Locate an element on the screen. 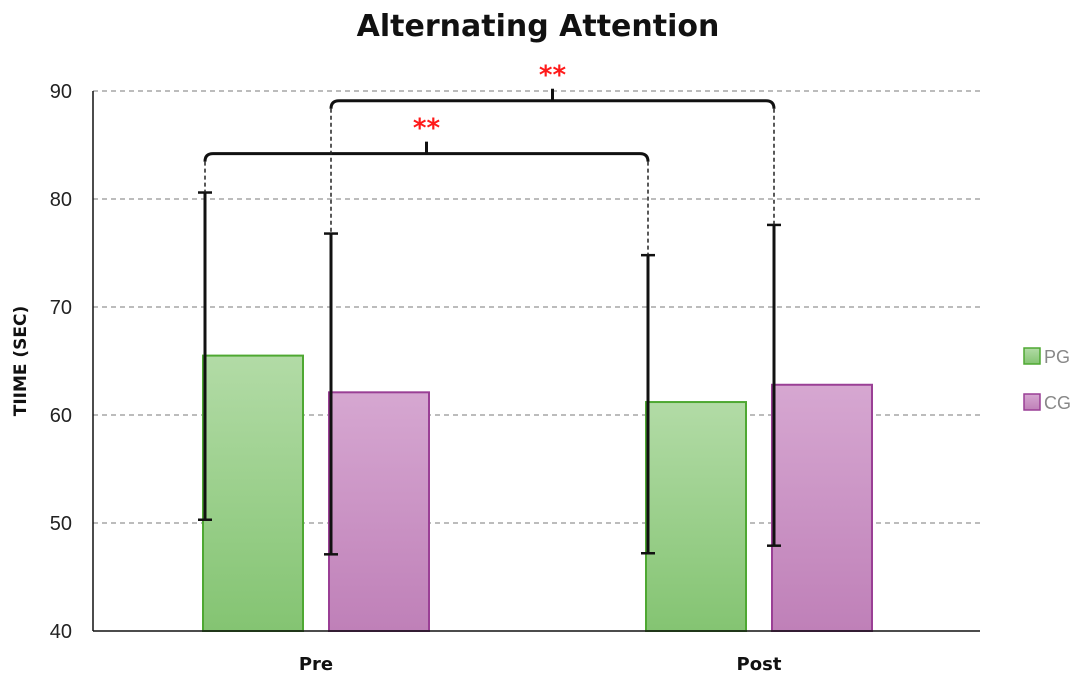 The width and height of the screenshot is (1081, 677). x-axis-ticks: Pre Post is located at coordinates (540, 664).